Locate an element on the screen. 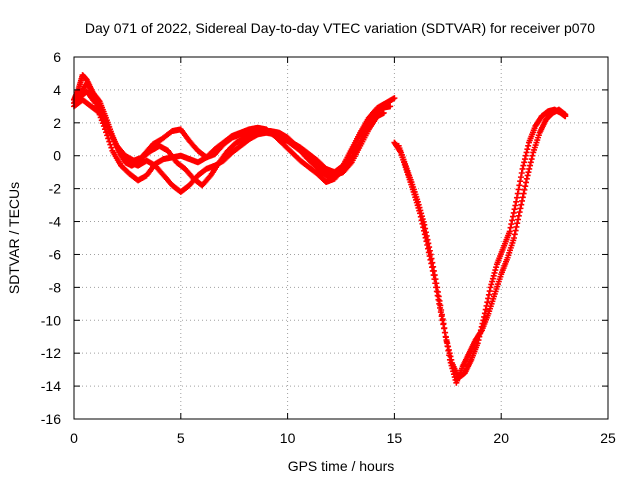 Image resolution: width=640 pixels, height=480 pixels. x-tick-label: 25 is located at coordinates (608, 438).